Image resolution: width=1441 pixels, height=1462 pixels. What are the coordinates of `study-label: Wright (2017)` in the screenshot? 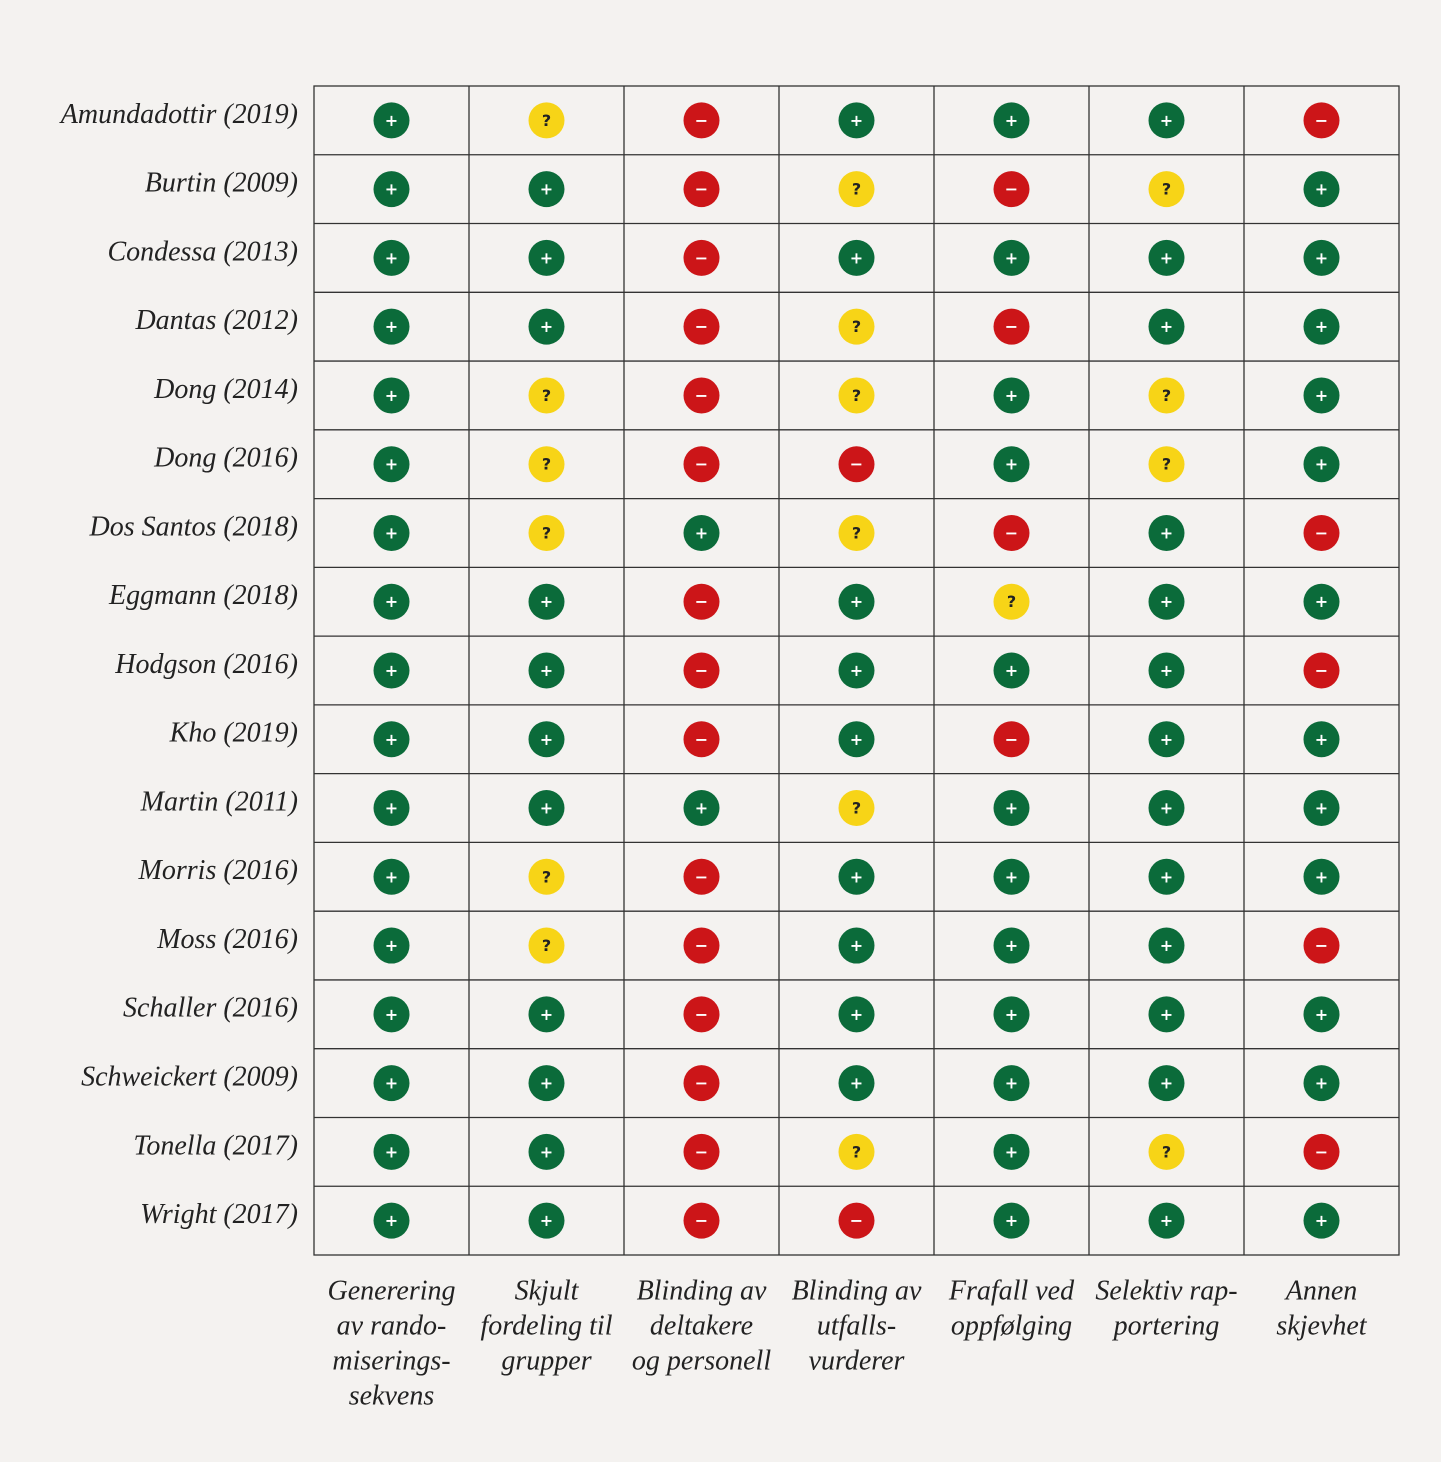 It's located at (219, 1214).